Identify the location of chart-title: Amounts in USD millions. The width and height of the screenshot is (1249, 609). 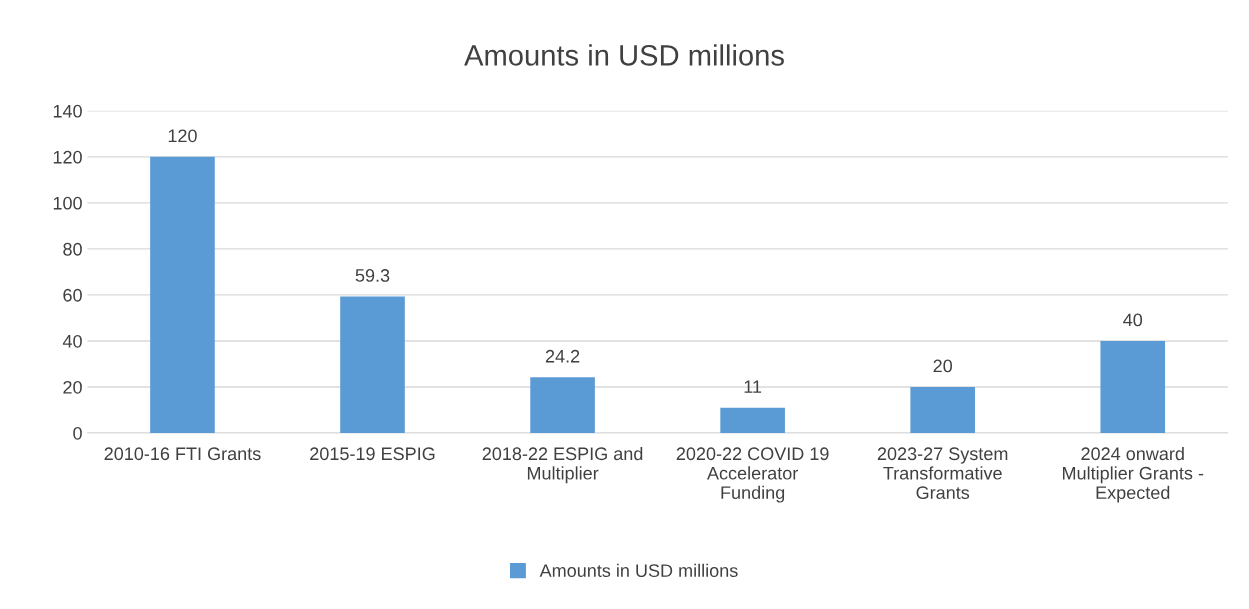
(624, 55).